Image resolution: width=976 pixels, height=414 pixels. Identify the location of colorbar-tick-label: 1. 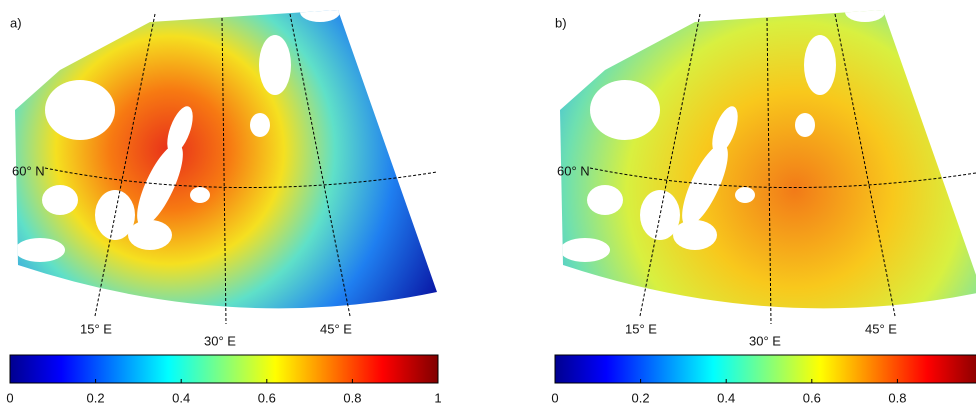
(437, 397).